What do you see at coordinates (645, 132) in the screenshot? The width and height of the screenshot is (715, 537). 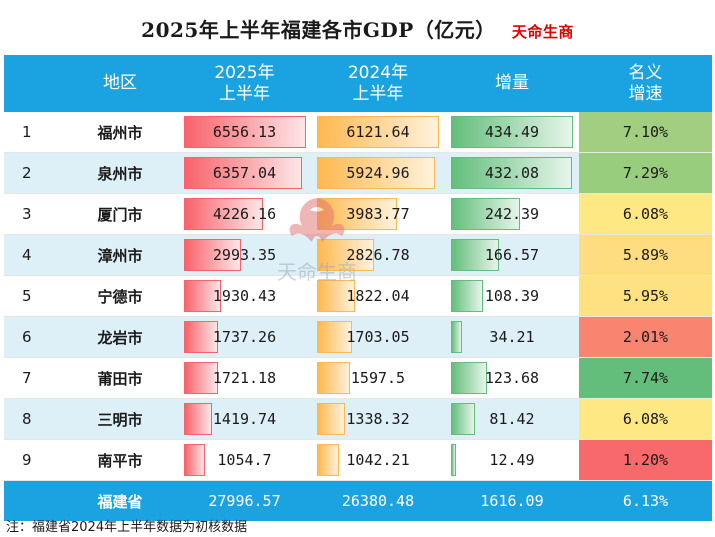 I see `growth-cell: 7.10%` at bounding box center [645, 132].